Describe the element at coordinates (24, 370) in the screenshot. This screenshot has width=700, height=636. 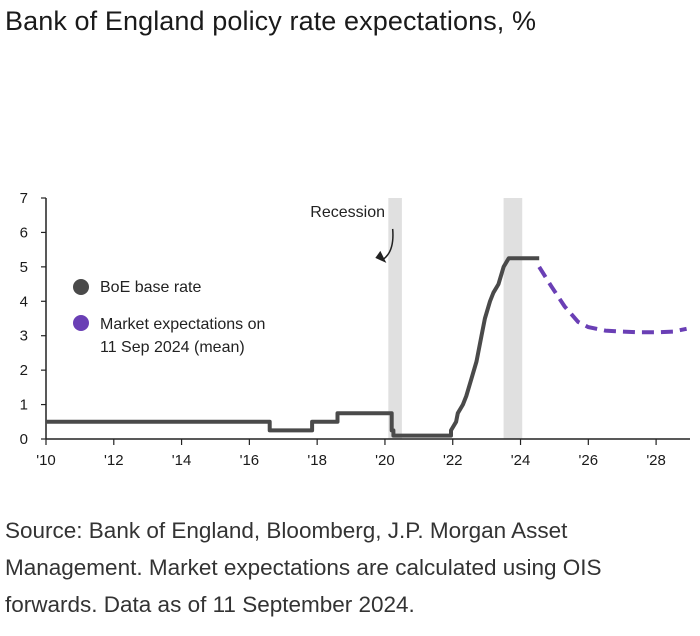
I see `y-tick-label-2: 2` at that location.